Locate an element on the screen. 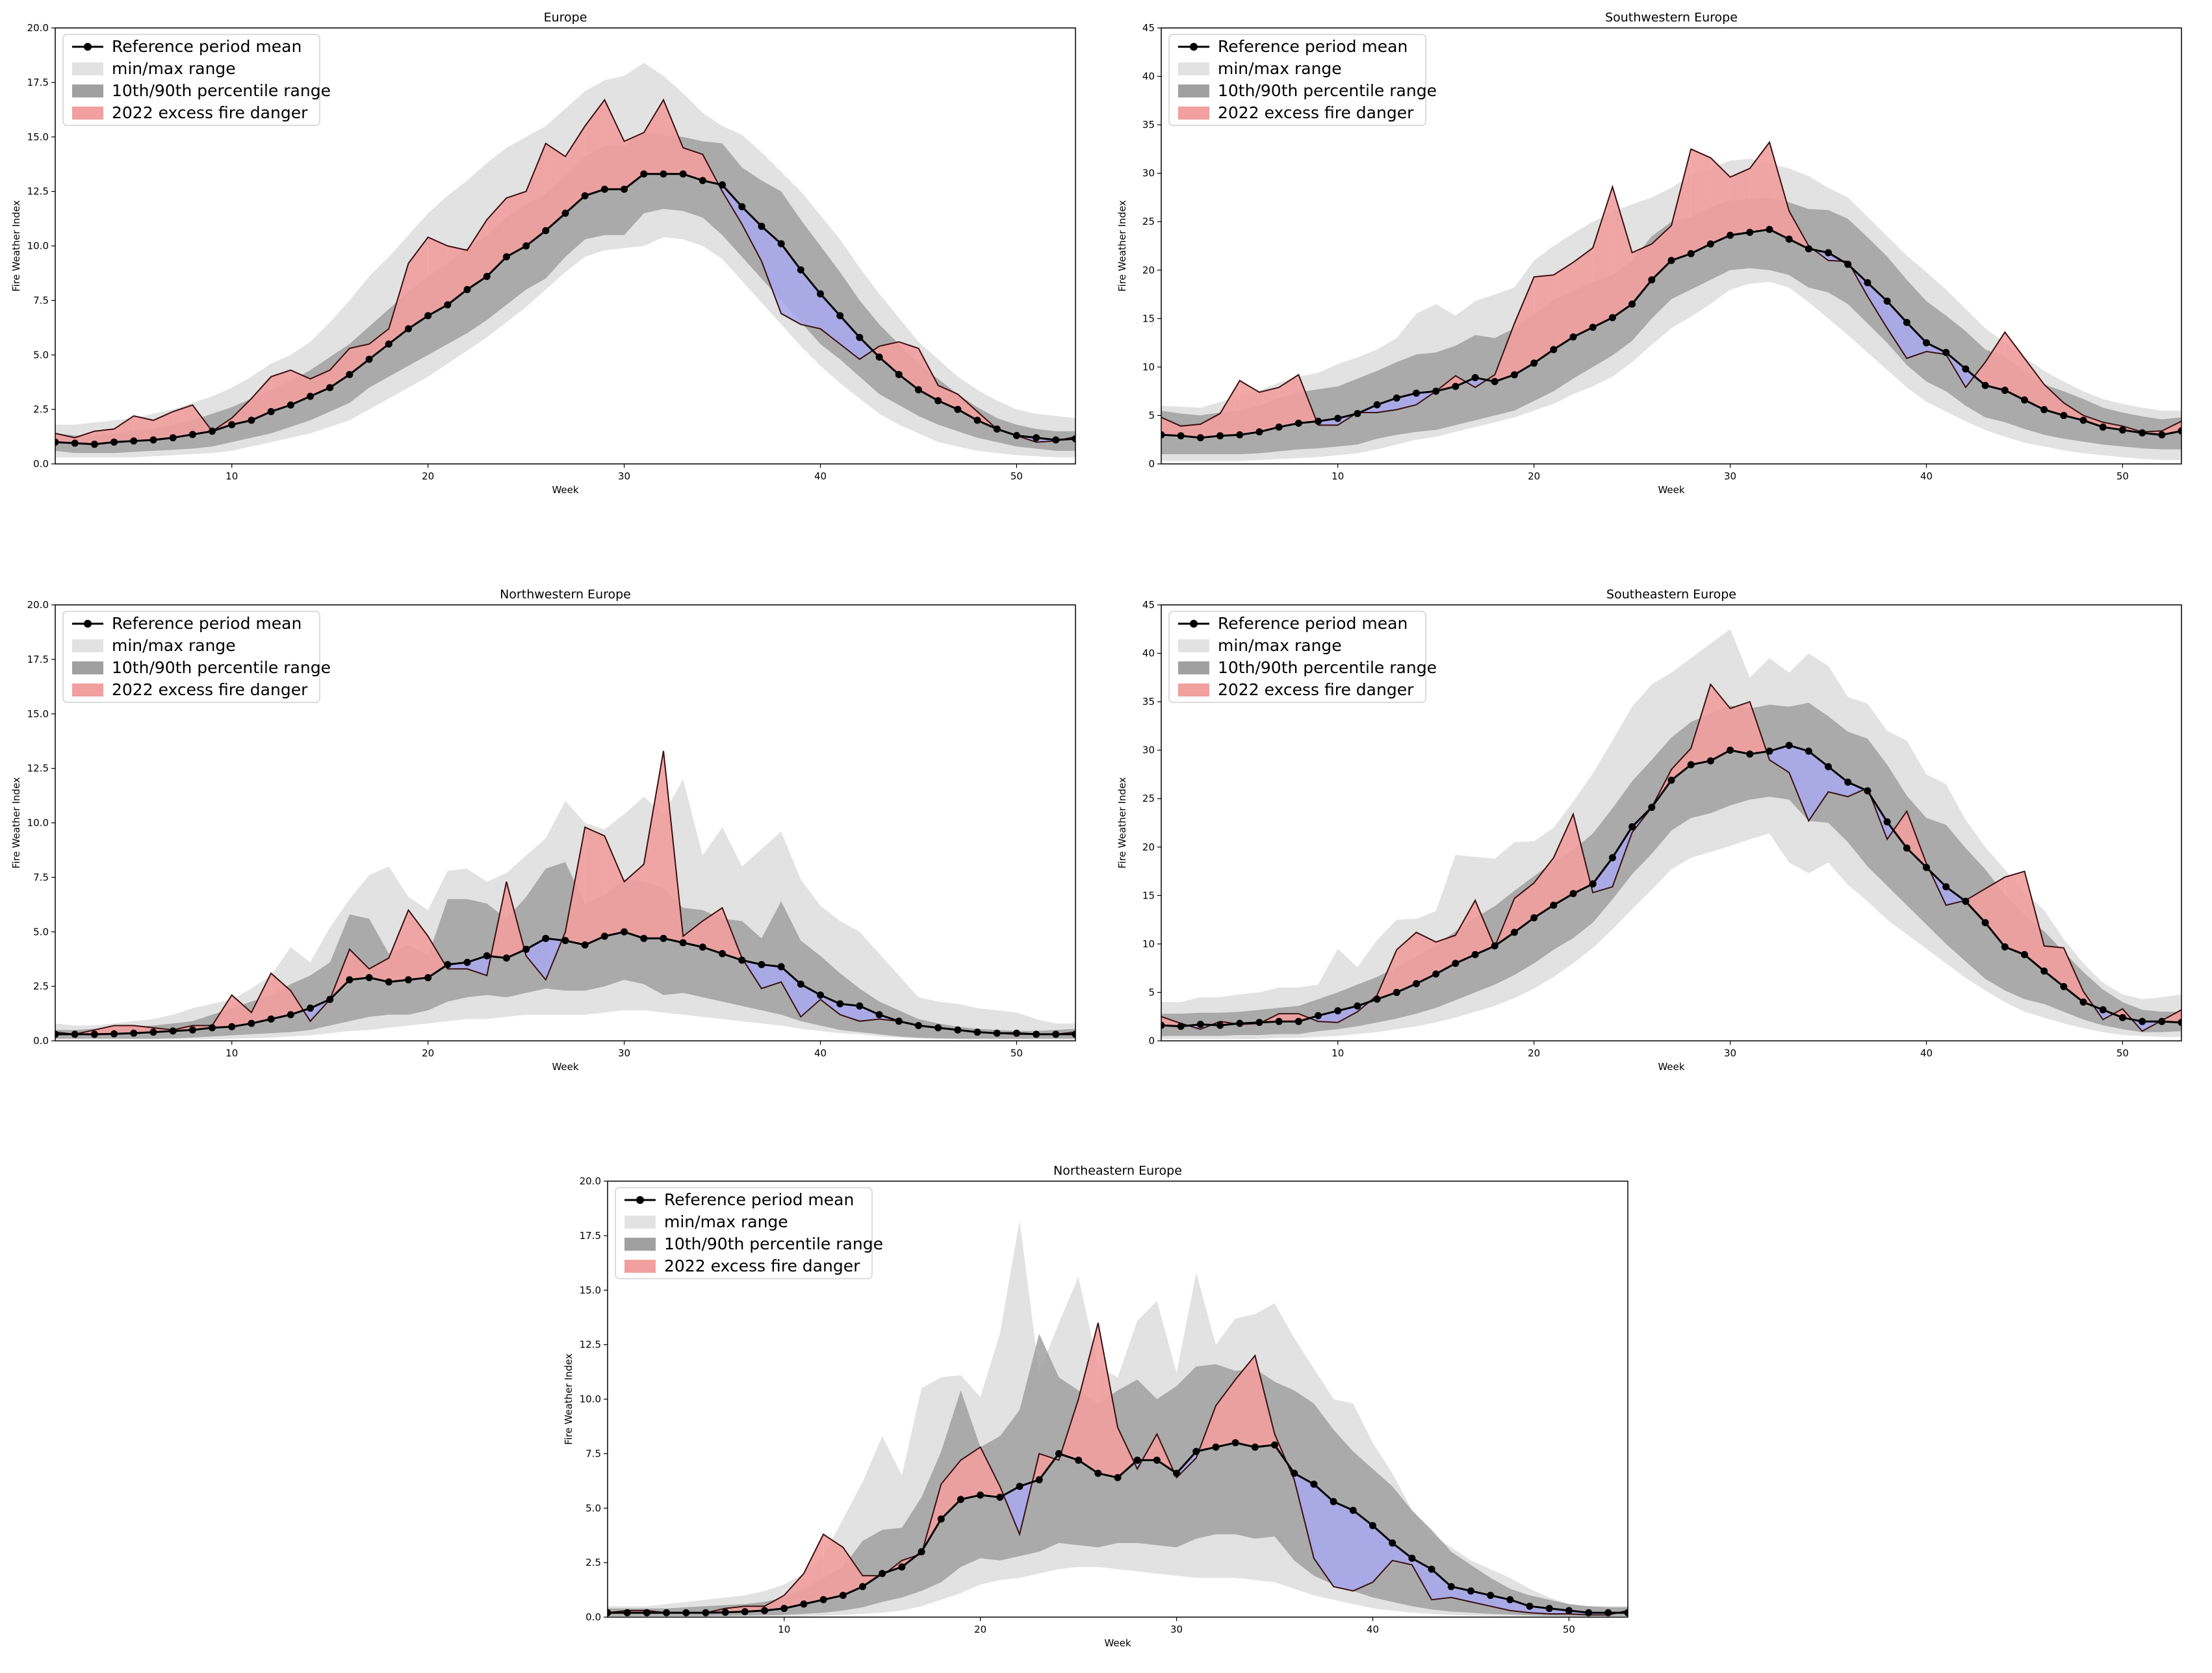 This screenshot has width=2212, height=1673. y-tick-label: 7.5 is located at coordinates (41, 300).